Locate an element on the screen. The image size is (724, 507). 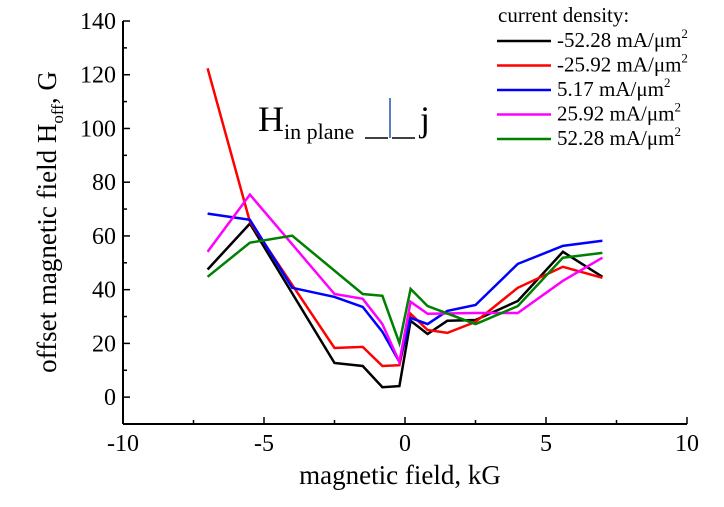
y-tick-label: 120 is located at coordinates (98, 76).